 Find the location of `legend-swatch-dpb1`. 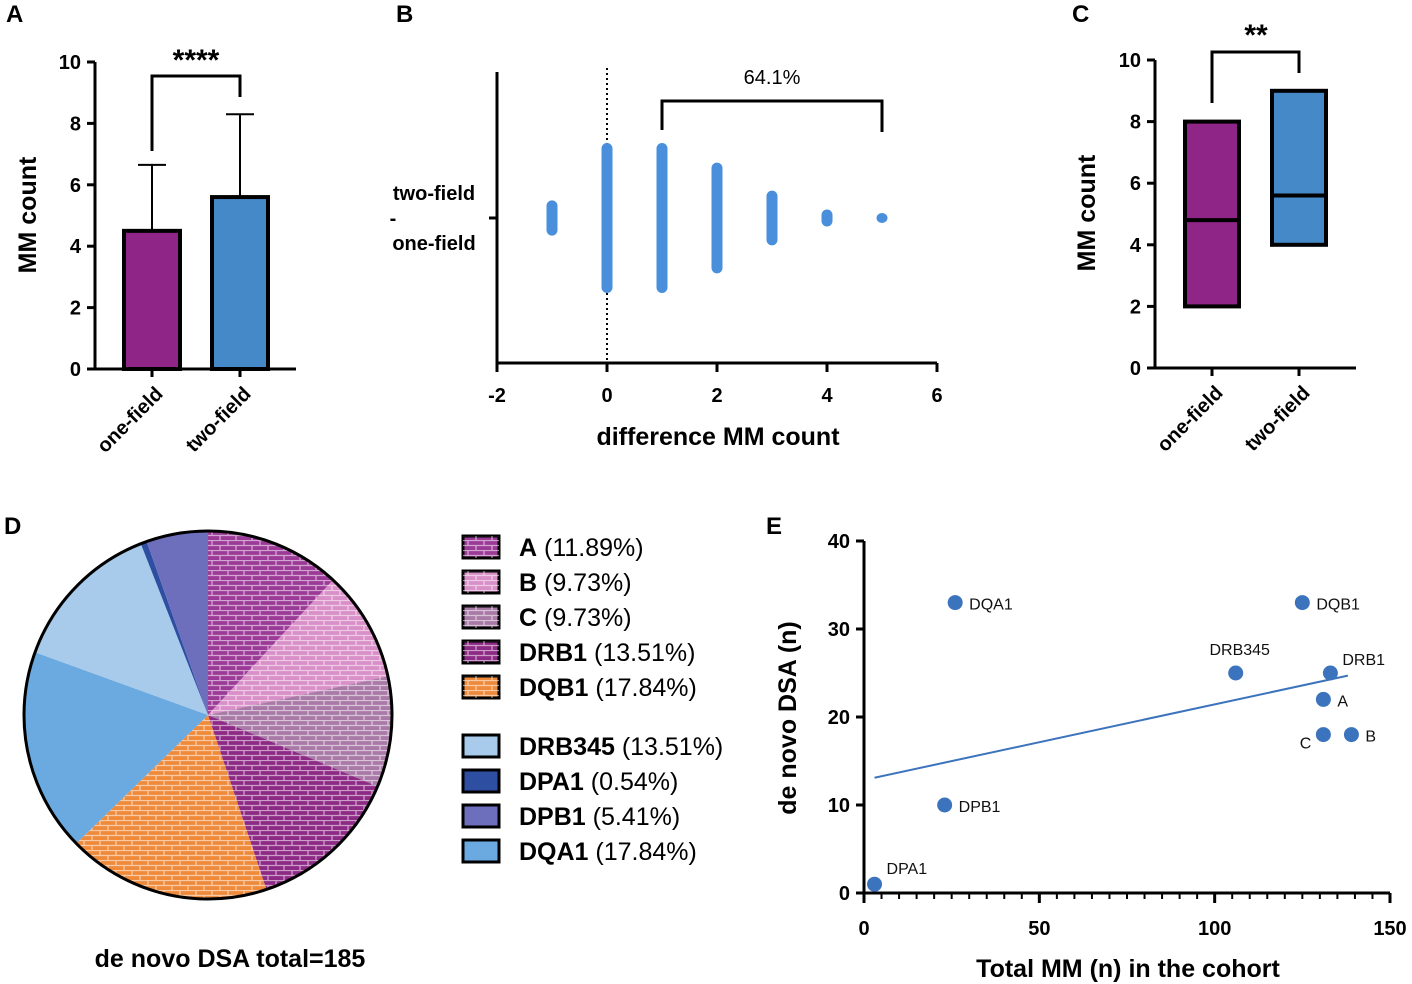

legend-swatch-dpb1 is located at coordinates (481, 816).